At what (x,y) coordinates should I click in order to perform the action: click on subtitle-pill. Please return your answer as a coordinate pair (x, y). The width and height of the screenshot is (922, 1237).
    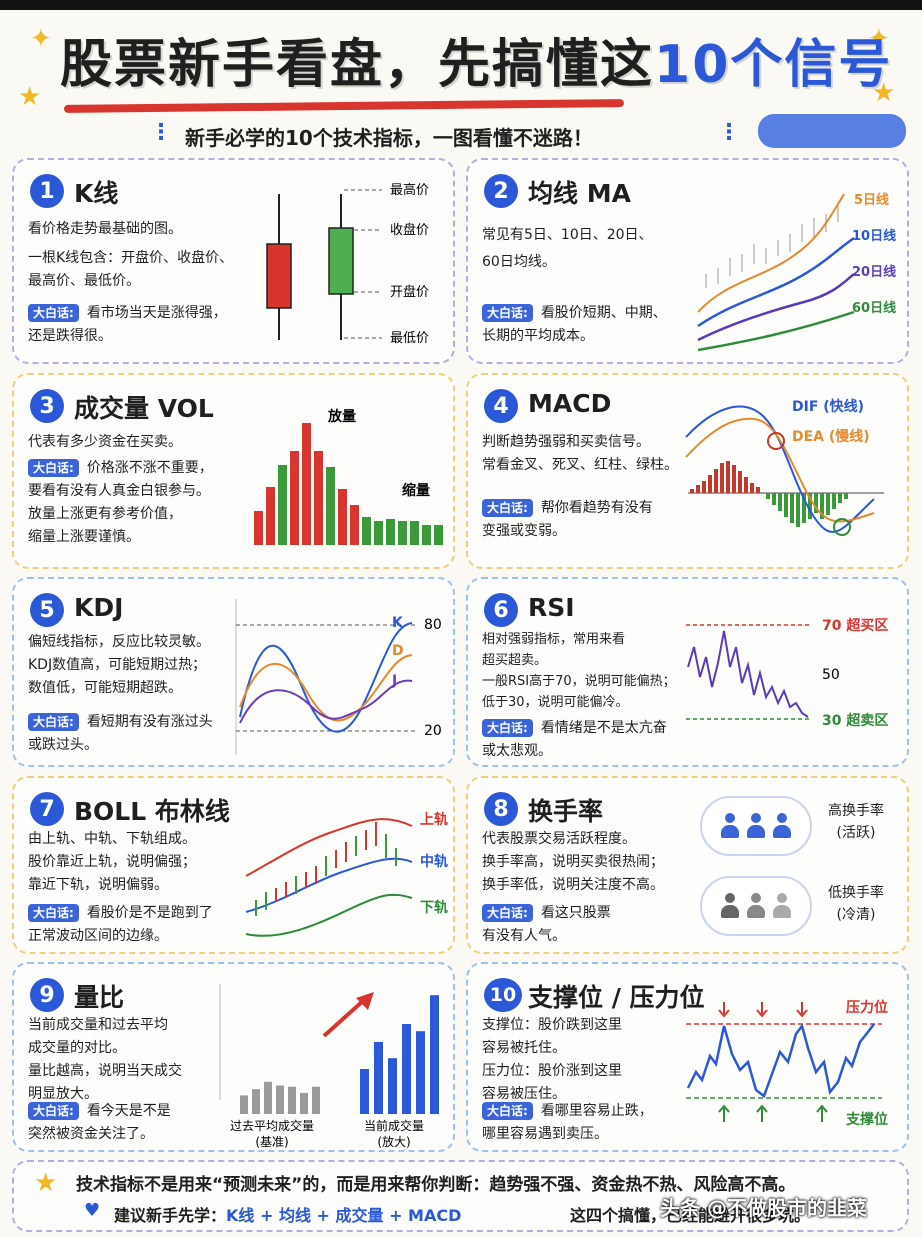
    Looking at the image, I should click on (832, 131).